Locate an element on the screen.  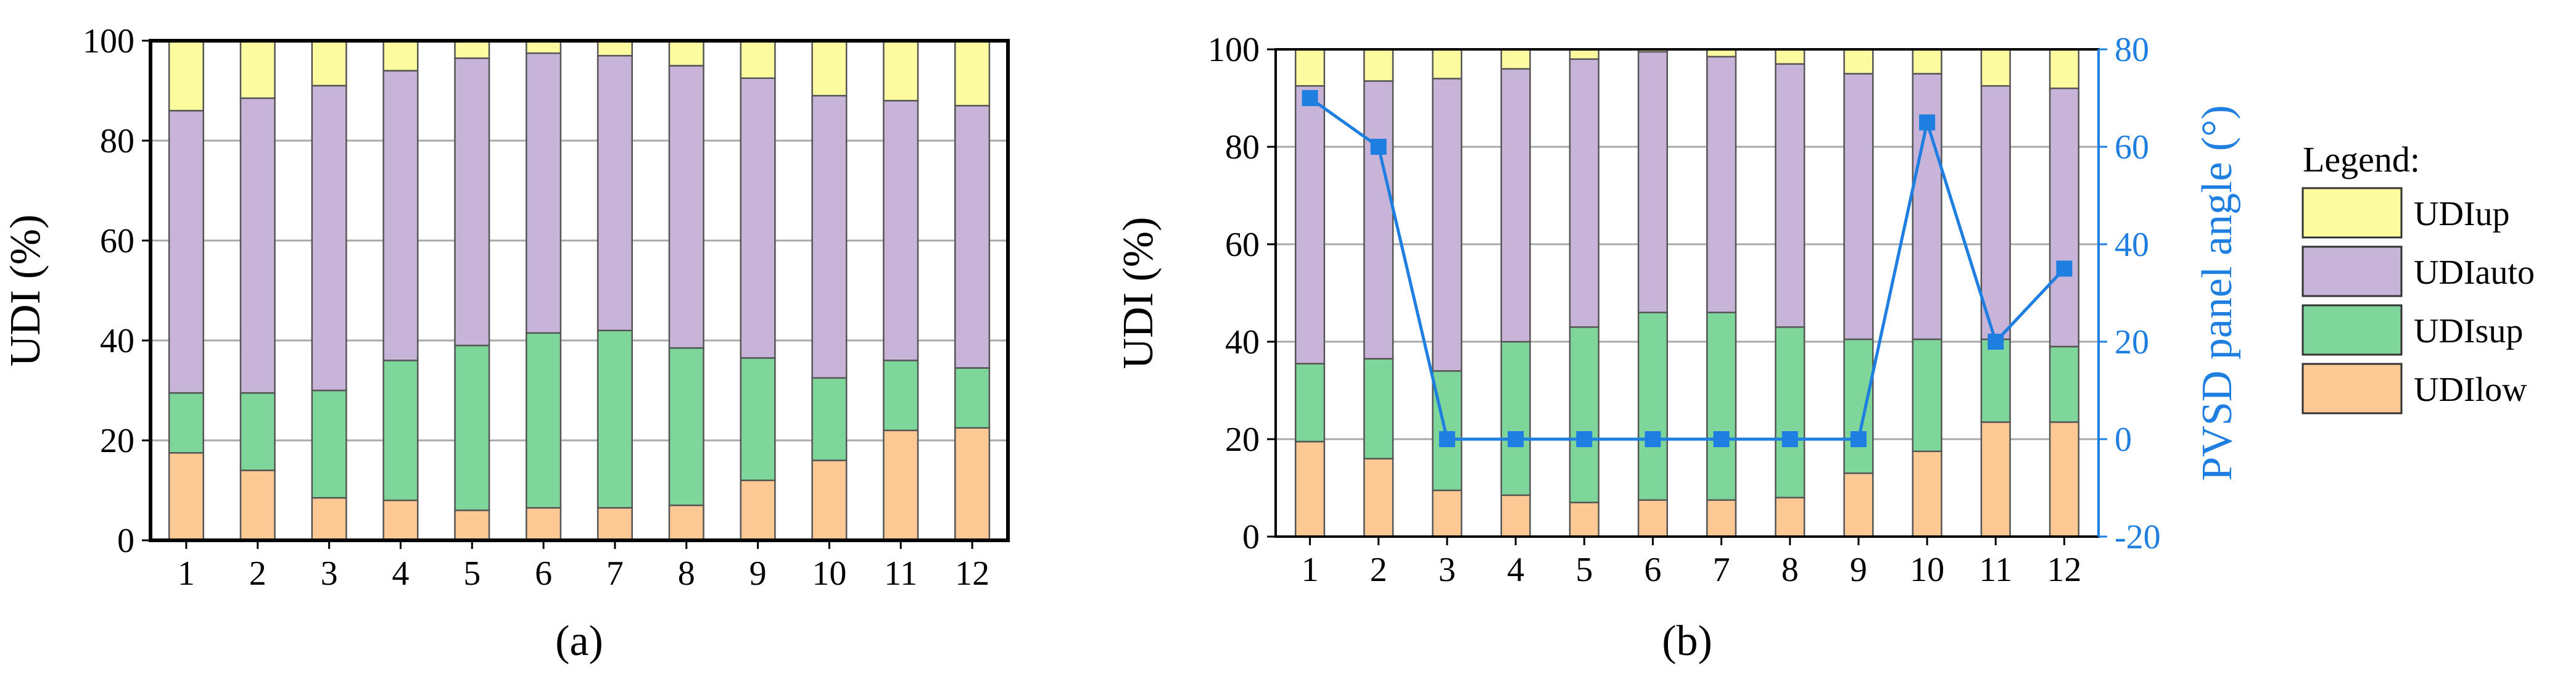
legend-label: UDIup is located at coordinates (2462, 214).